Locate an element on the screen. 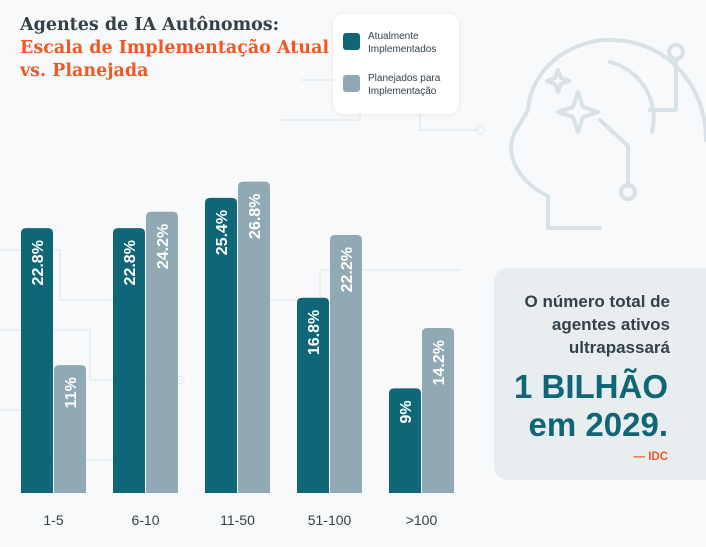 This screenshot has width=706, height=547. category-label-6-10: 6-10 is located at coordinates (145, 520).